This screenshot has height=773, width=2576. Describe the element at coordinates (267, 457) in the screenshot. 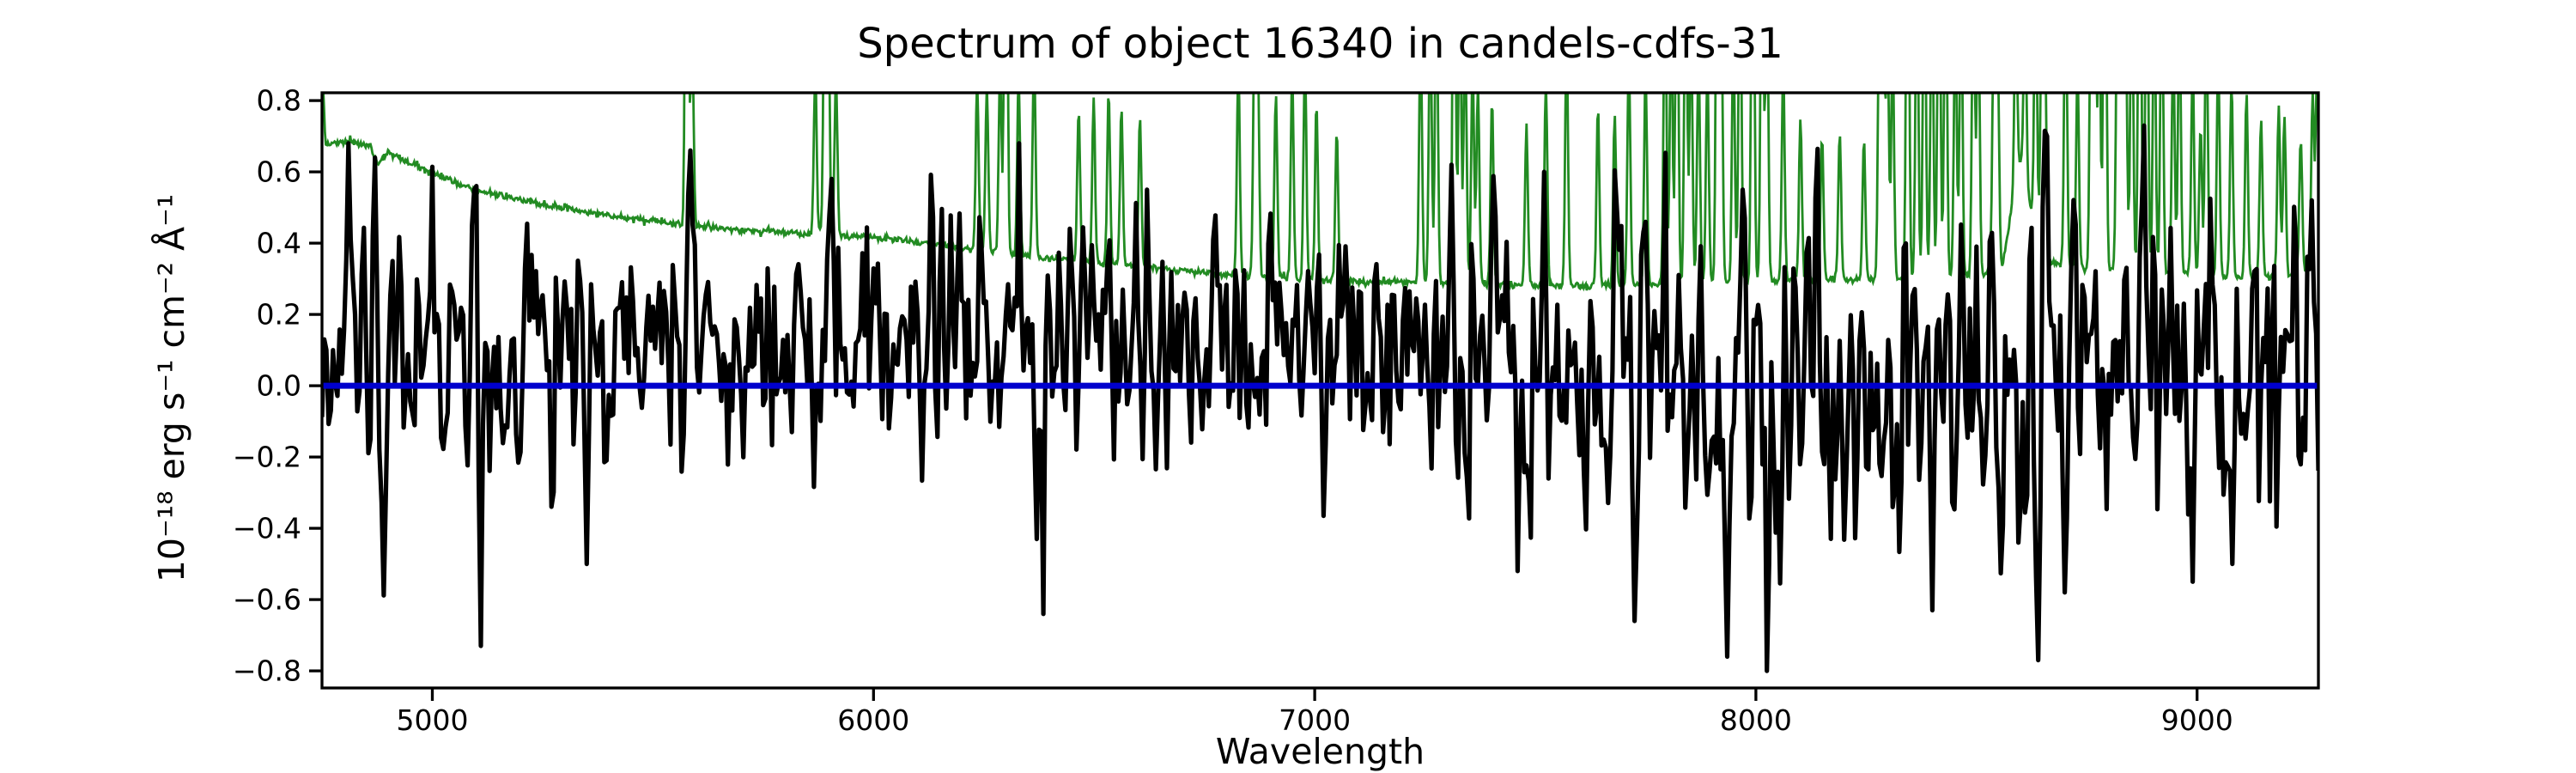

I see `y-tick-label: −0.2` at that location.